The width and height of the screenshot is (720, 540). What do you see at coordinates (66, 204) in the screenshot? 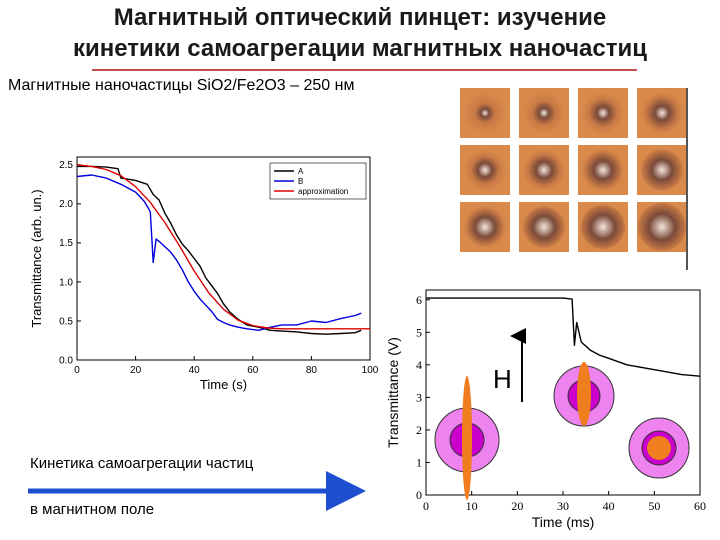
I see `y-tick-label: 2.0` at bounding box center [66, 204].